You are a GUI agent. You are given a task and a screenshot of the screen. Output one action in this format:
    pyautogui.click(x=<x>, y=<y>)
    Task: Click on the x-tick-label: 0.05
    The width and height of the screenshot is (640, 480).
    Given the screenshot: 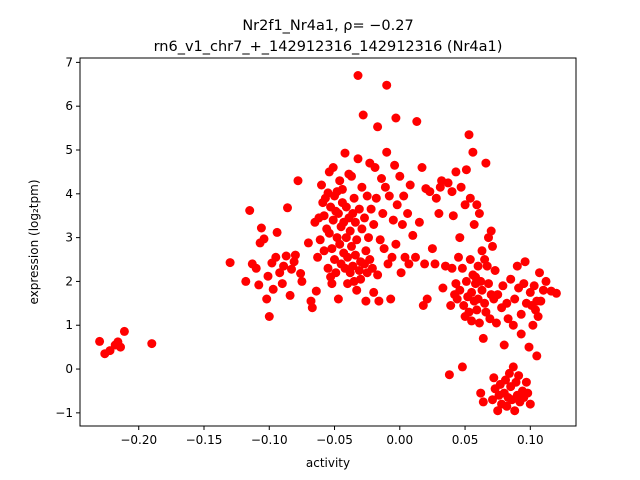 What is the action you would take?
    pyautogui.click(x=465, y=440)
    